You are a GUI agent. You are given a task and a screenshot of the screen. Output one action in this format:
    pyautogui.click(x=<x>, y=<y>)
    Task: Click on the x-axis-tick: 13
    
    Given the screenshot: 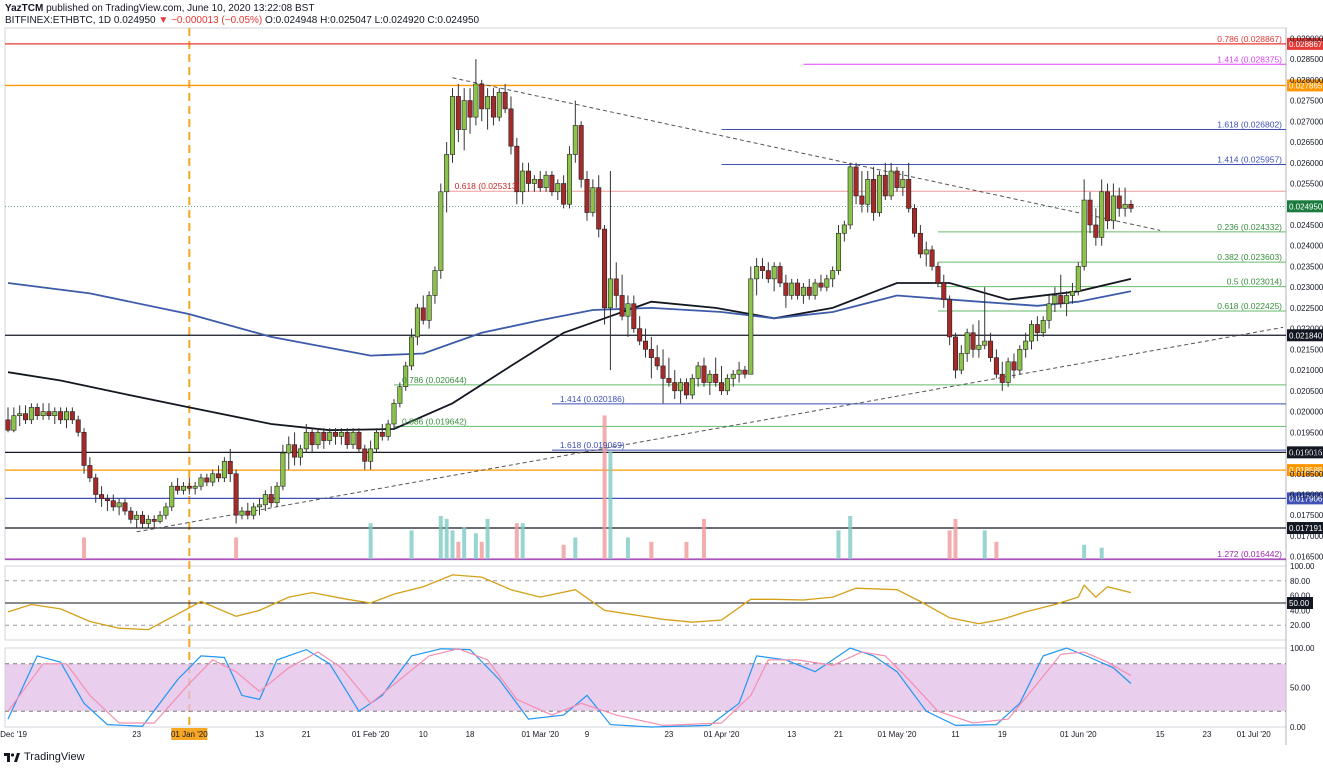 What is the action you would take?
    pyautogui.click(x=259, y=734)
    